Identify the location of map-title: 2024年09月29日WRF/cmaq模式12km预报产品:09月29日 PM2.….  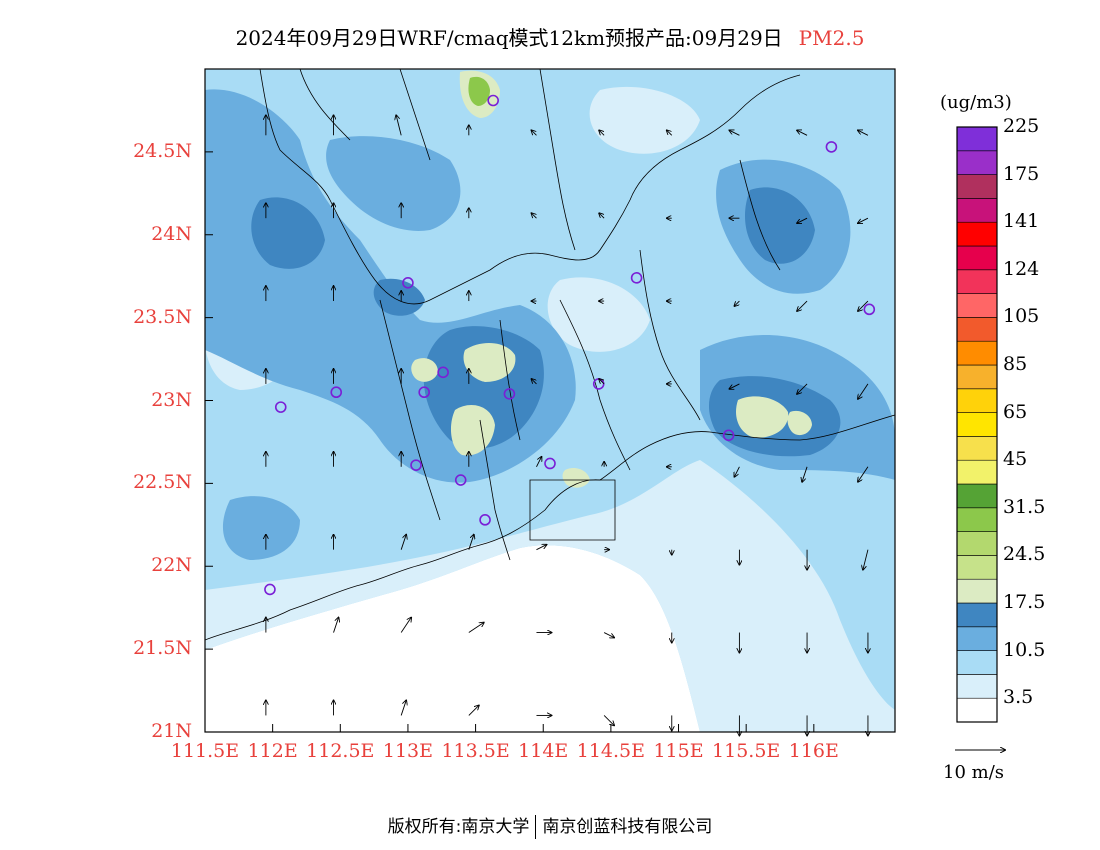
(550, 36).